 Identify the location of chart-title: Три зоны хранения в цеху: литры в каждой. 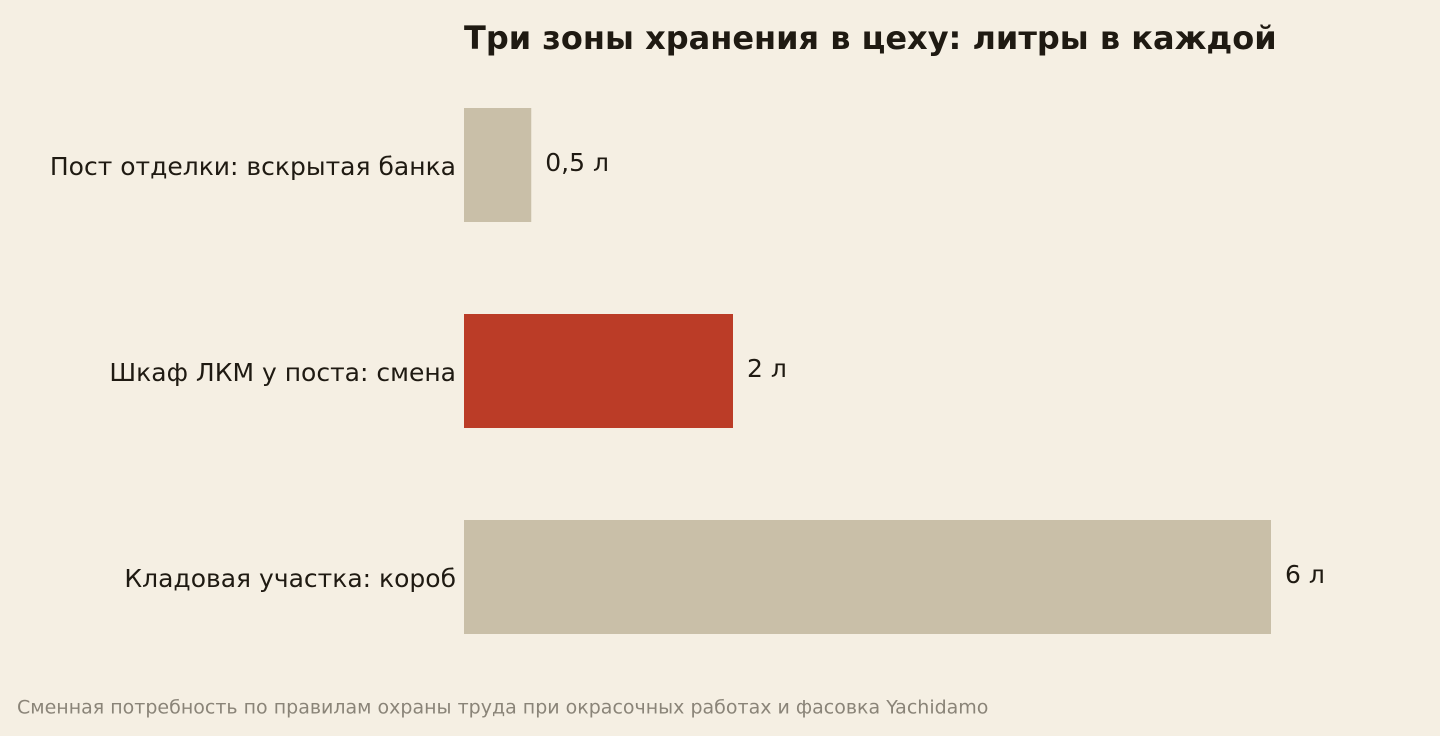
(870, 38).